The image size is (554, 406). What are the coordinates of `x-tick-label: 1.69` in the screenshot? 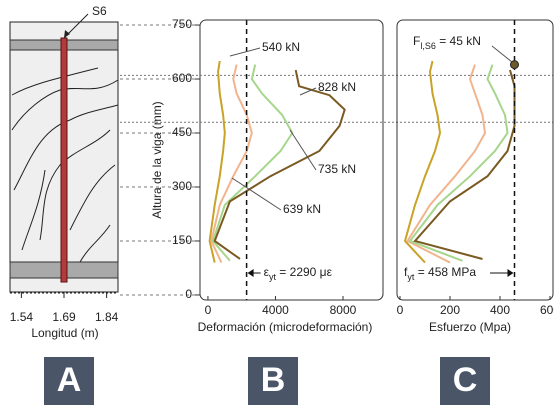 It's located at (64, 317).